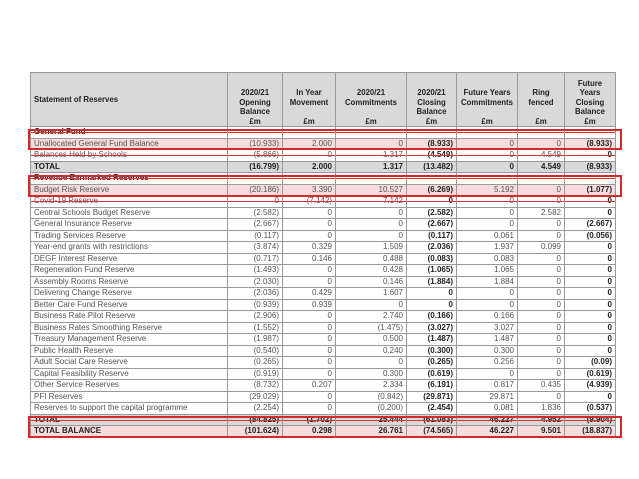 This screenshot has height=479, width=639. I want to click on section-header-row: Revenue Earmarked Reserves, so click(323, 178).